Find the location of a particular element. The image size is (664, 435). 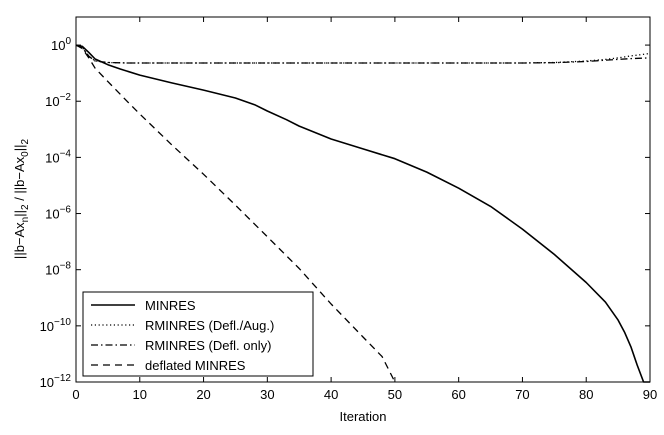

x-tick-label: 50 is located at coordinates (395, 394).